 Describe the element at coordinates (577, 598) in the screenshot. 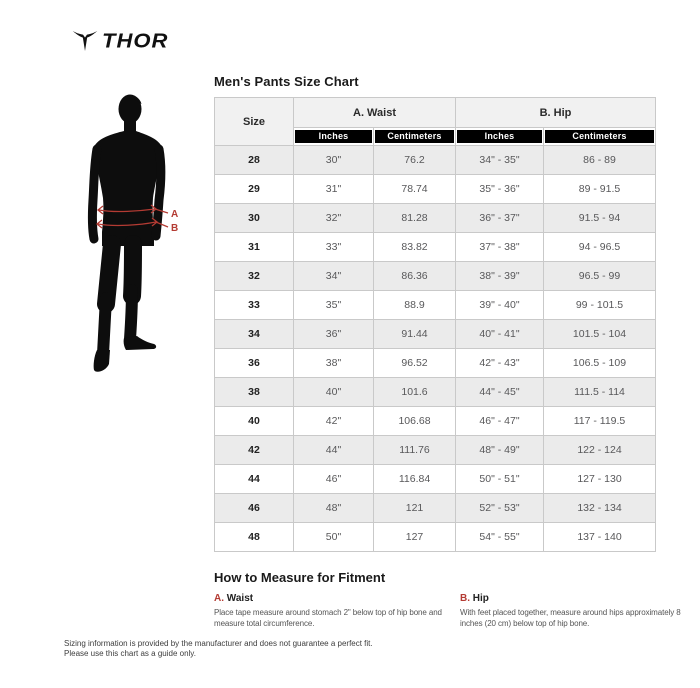

I see `hip-instruction-label: B. Hip` at that location.